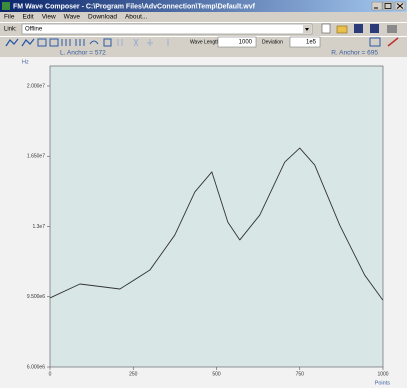 This screenshot has width=407, height=388. What do you see at coordinates (342, 29) in the screenshot?
I see `open-button` at bounding box center [342, 29].